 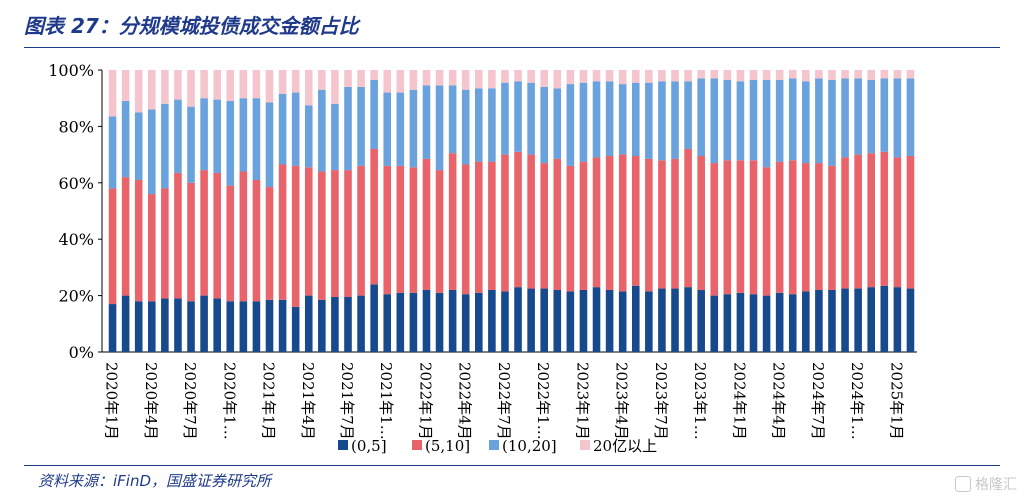 What do you see at coordinates (996, 485) in the screenshot?
I see `watermark-text: 格隆汇` at bounding box center [996, 485].